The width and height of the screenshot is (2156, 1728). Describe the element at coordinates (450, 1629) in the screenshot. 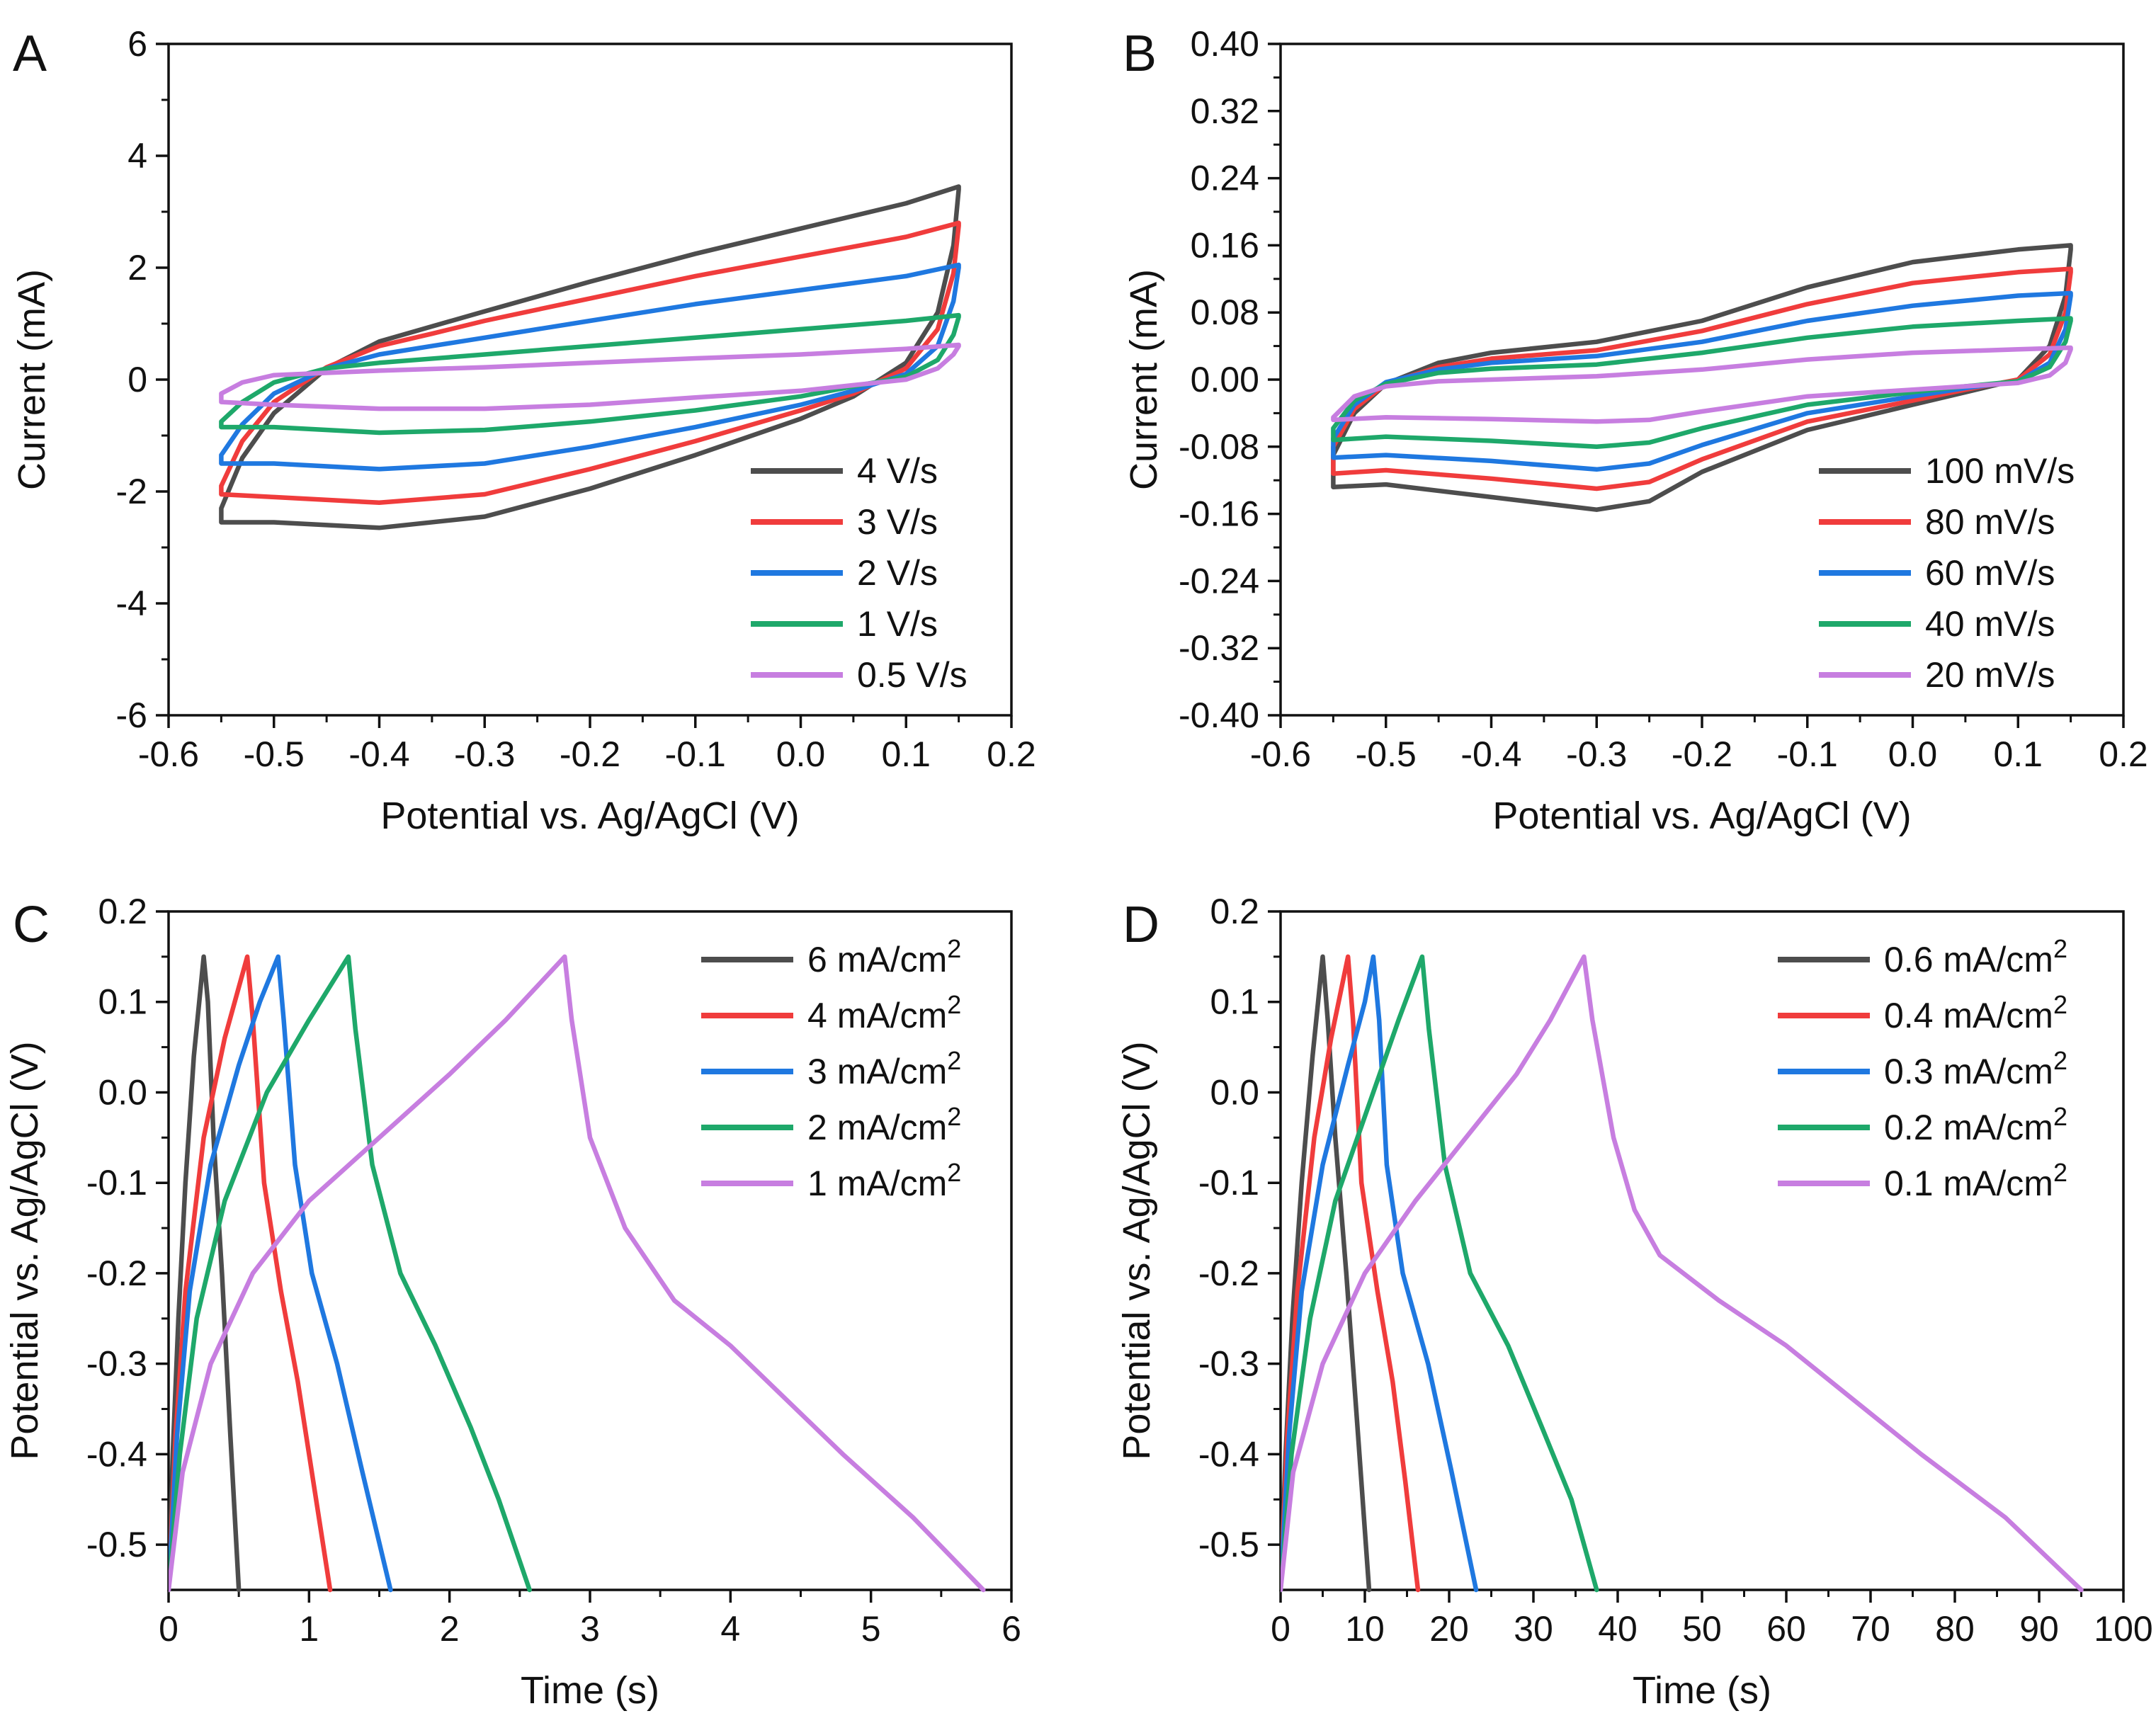

I see `x-tick-label-c: 2` at that location.